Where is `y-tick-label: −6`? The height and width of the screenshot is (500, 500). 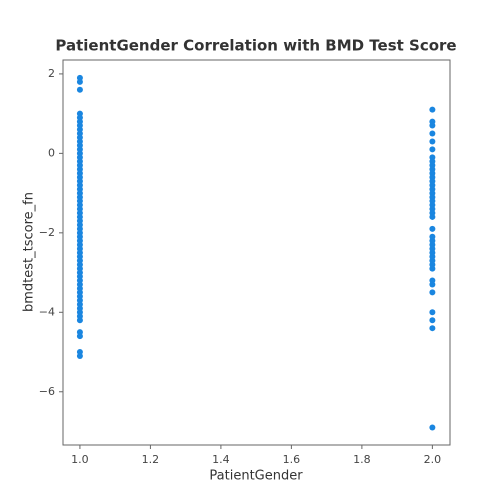
y-tick-label: −6 is located at coordinates (47, 391).